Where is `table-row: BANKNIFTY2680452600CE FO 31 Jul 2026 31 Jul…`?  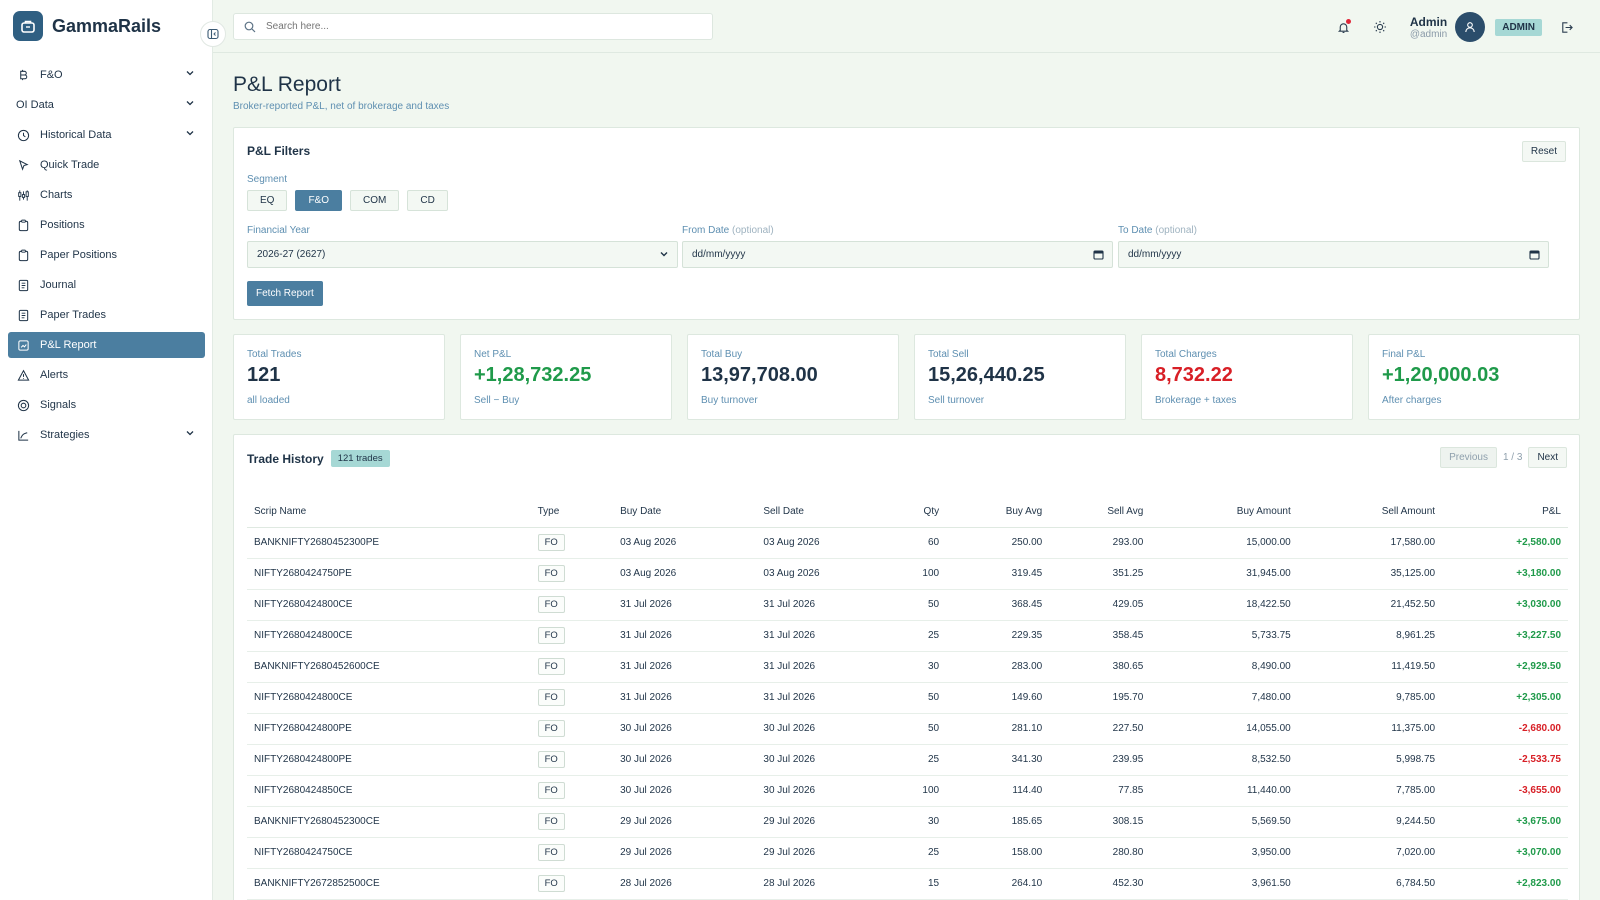 table-row: BANKNIFTY2680452600CE FO 31 Jul 2026 31 Jul… is located at coordinates (907, 667).